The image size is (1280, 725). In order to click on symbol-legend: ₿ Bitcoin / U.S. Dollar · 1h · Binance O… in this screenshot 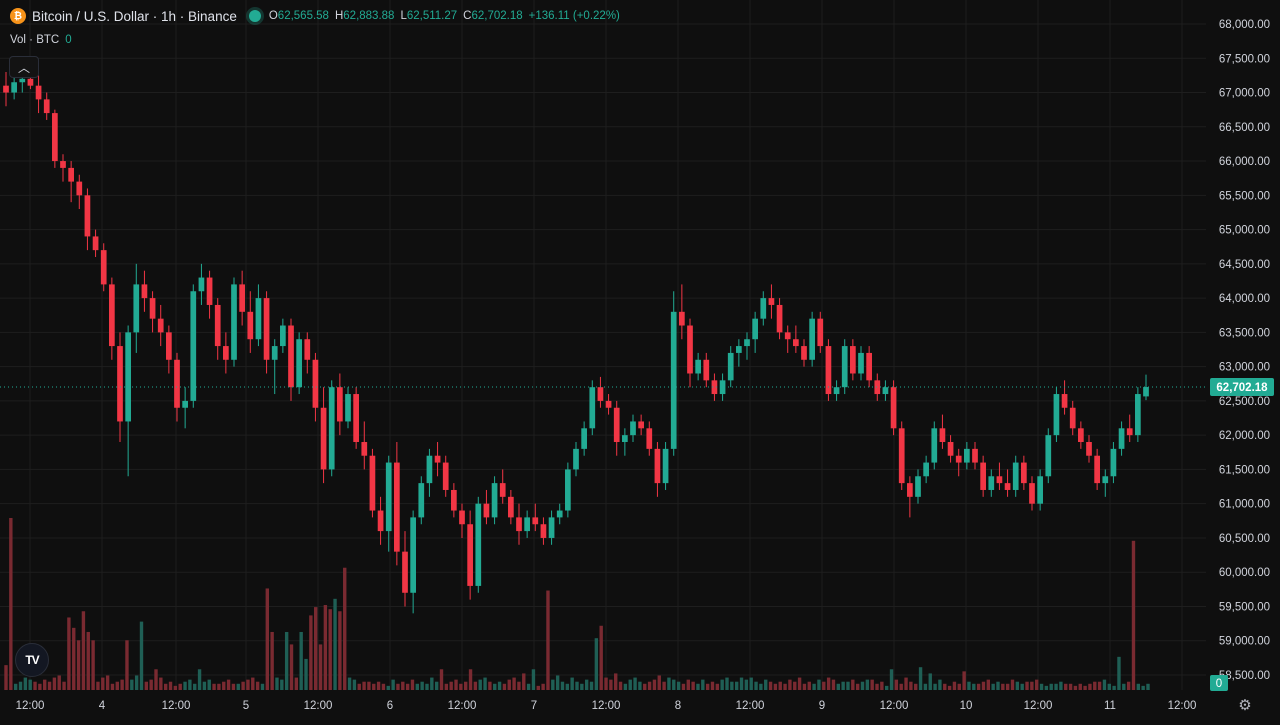, I will do `click(315, 16)`.